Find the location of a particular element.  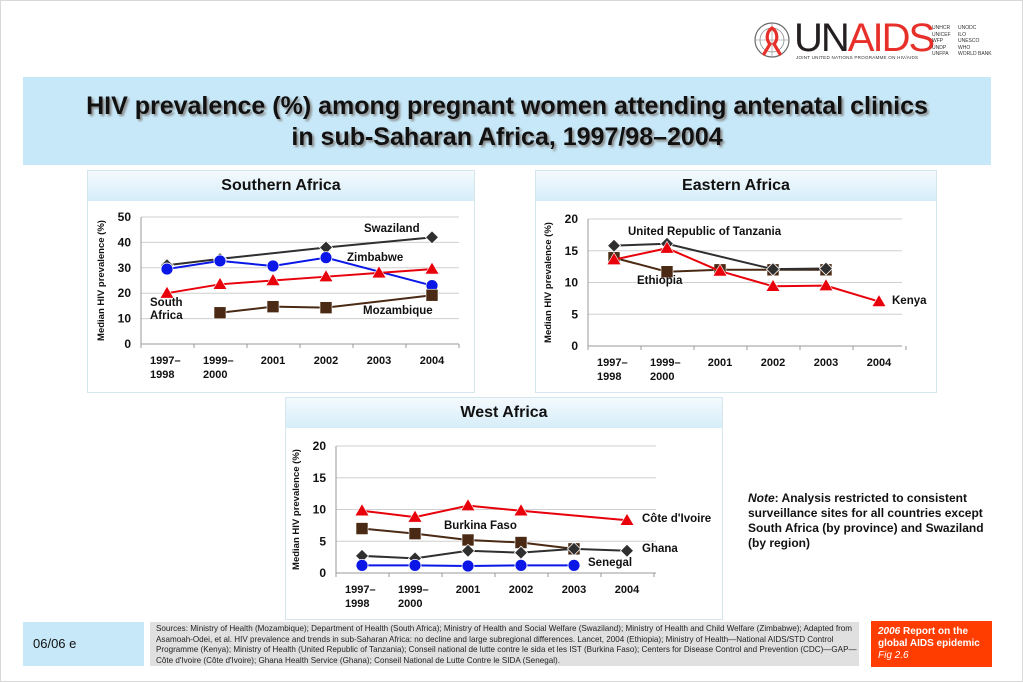

y-tick-label: 50 is located at coordinates (125, 217).